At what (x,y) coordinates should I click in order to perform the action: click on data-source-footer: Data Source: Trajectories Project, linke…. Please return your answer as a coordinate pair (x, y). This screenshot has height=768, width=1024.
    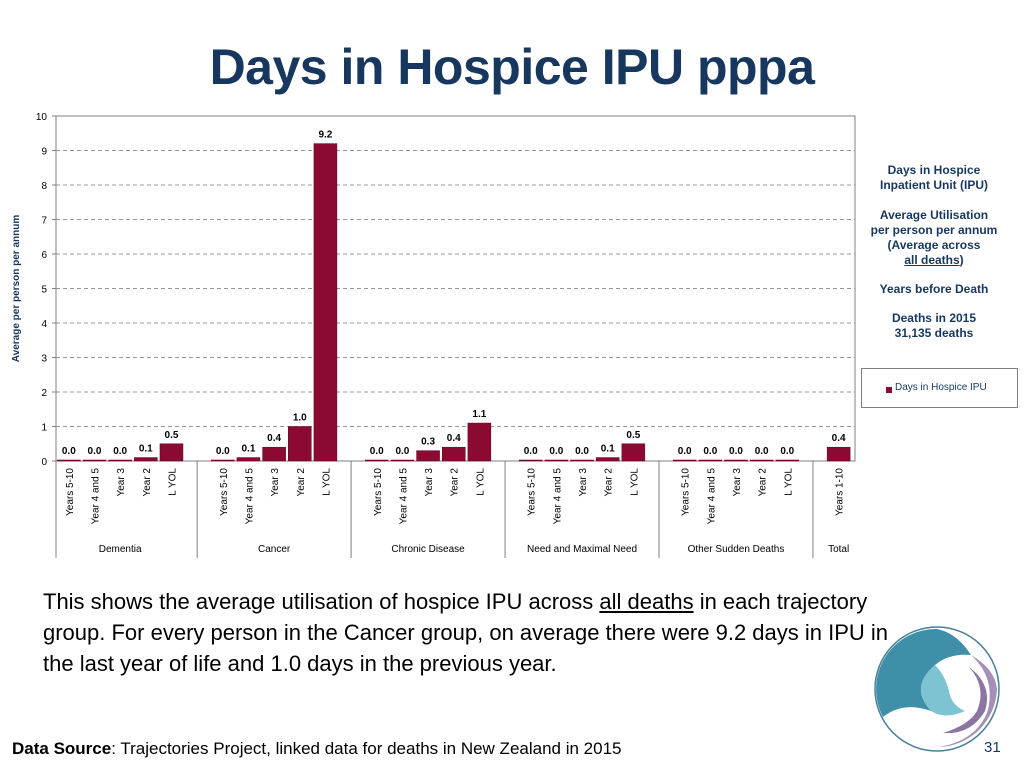
    Looking at the image, I should click on (317, 749).